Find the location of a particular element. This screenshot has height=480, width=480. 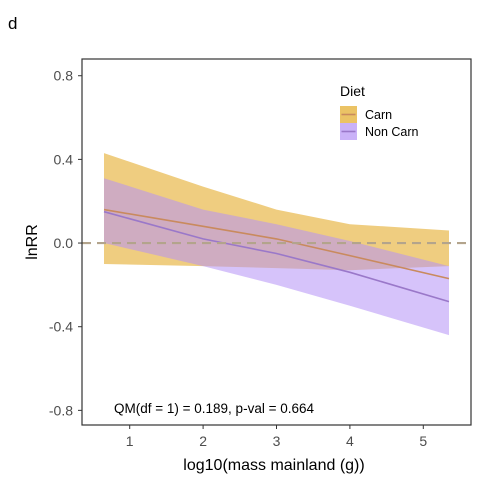

x-axis-title: log10(mass mainland (g)) is located at coordinates (273, 465).